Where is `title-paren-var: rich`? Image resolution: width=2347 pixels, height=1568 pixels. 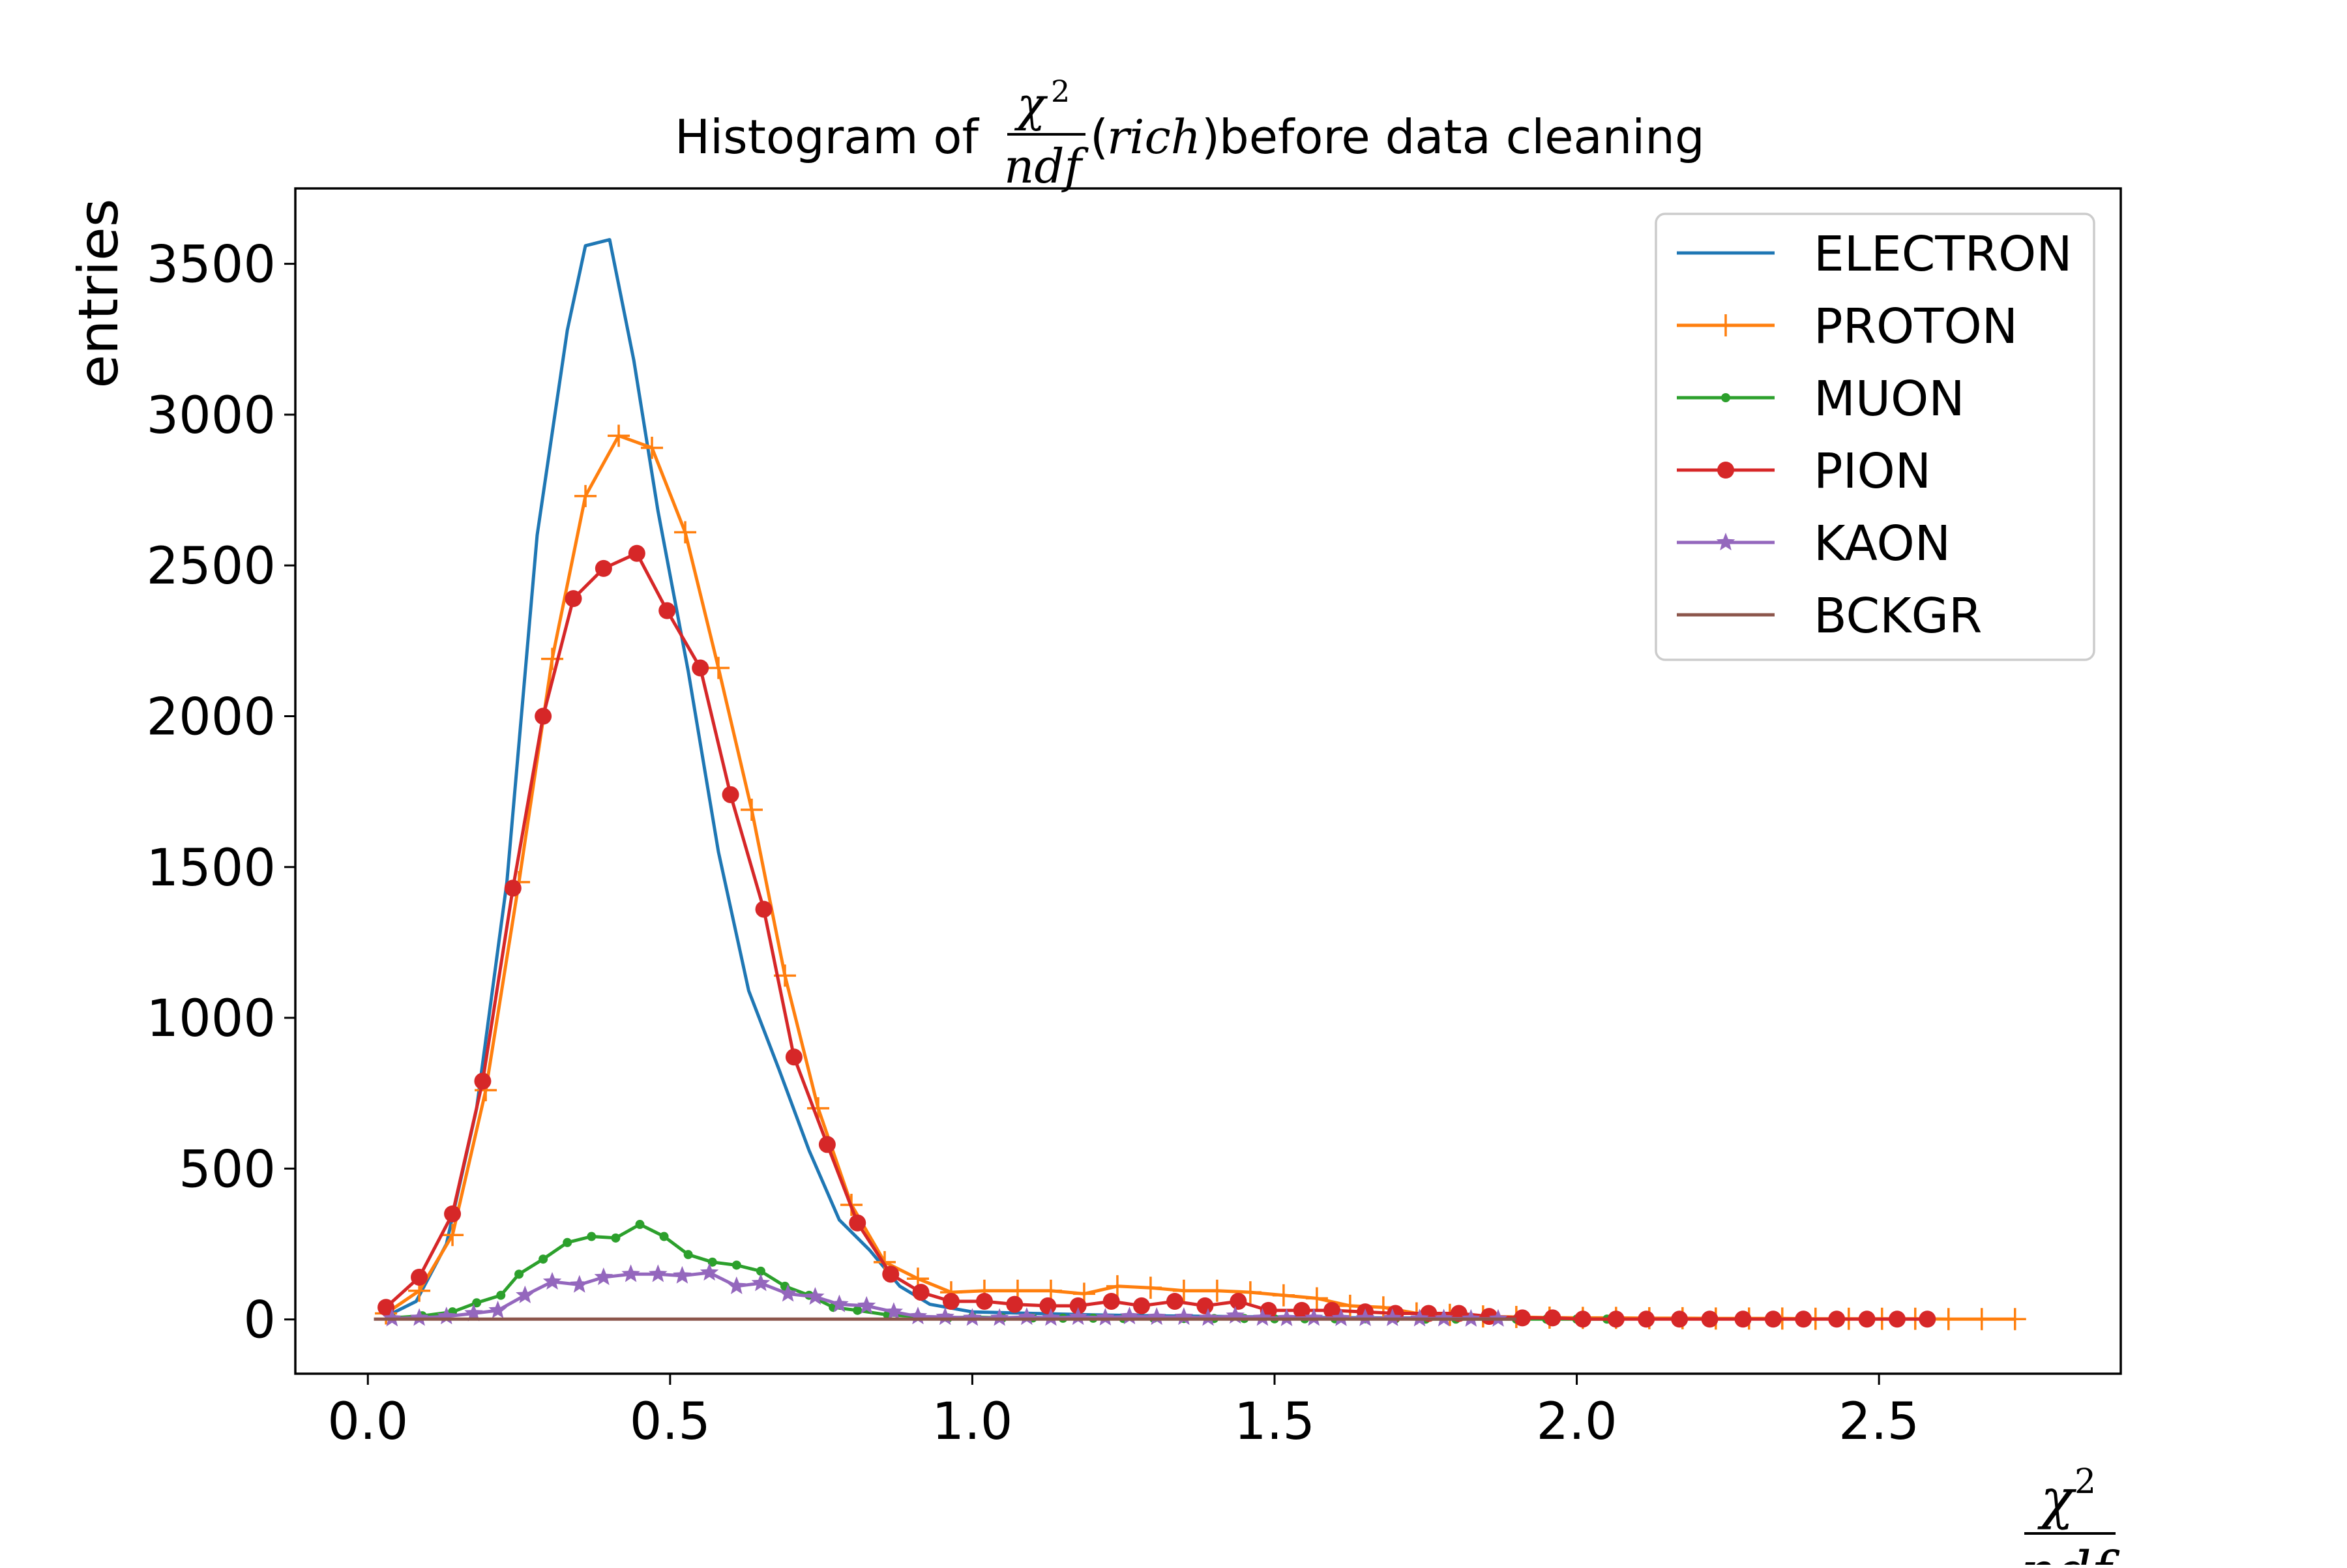
title-paren-var: rich is located at coordinates (1154, 137).